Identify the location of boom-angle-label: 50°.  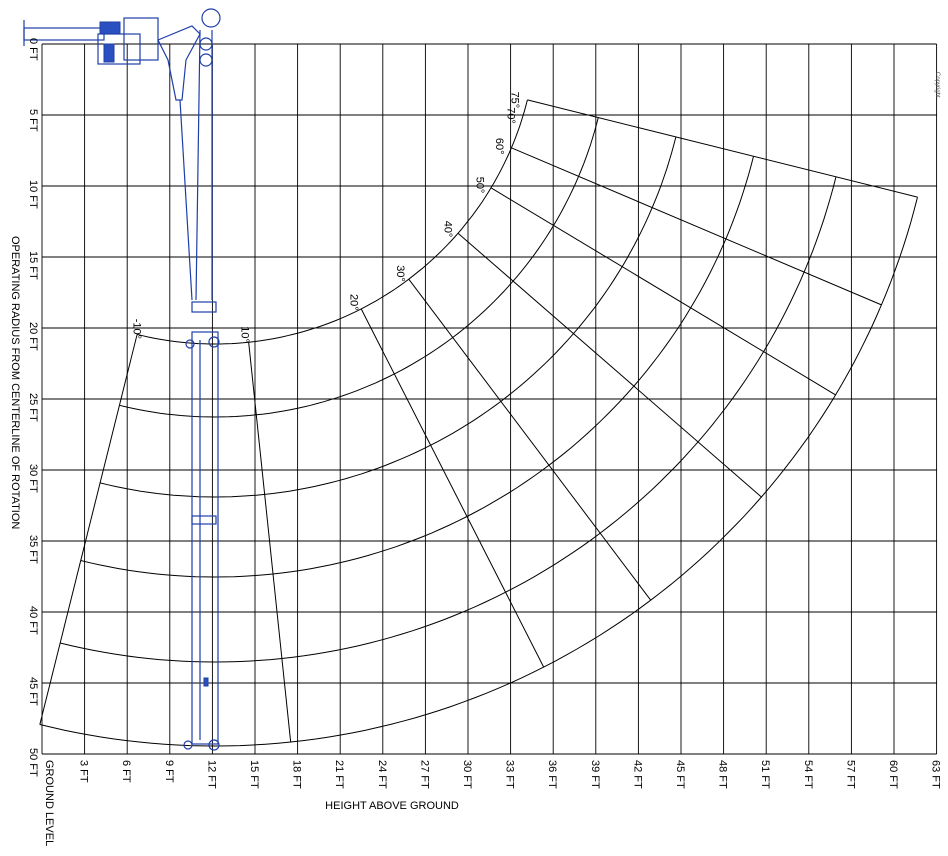
(479, 185).